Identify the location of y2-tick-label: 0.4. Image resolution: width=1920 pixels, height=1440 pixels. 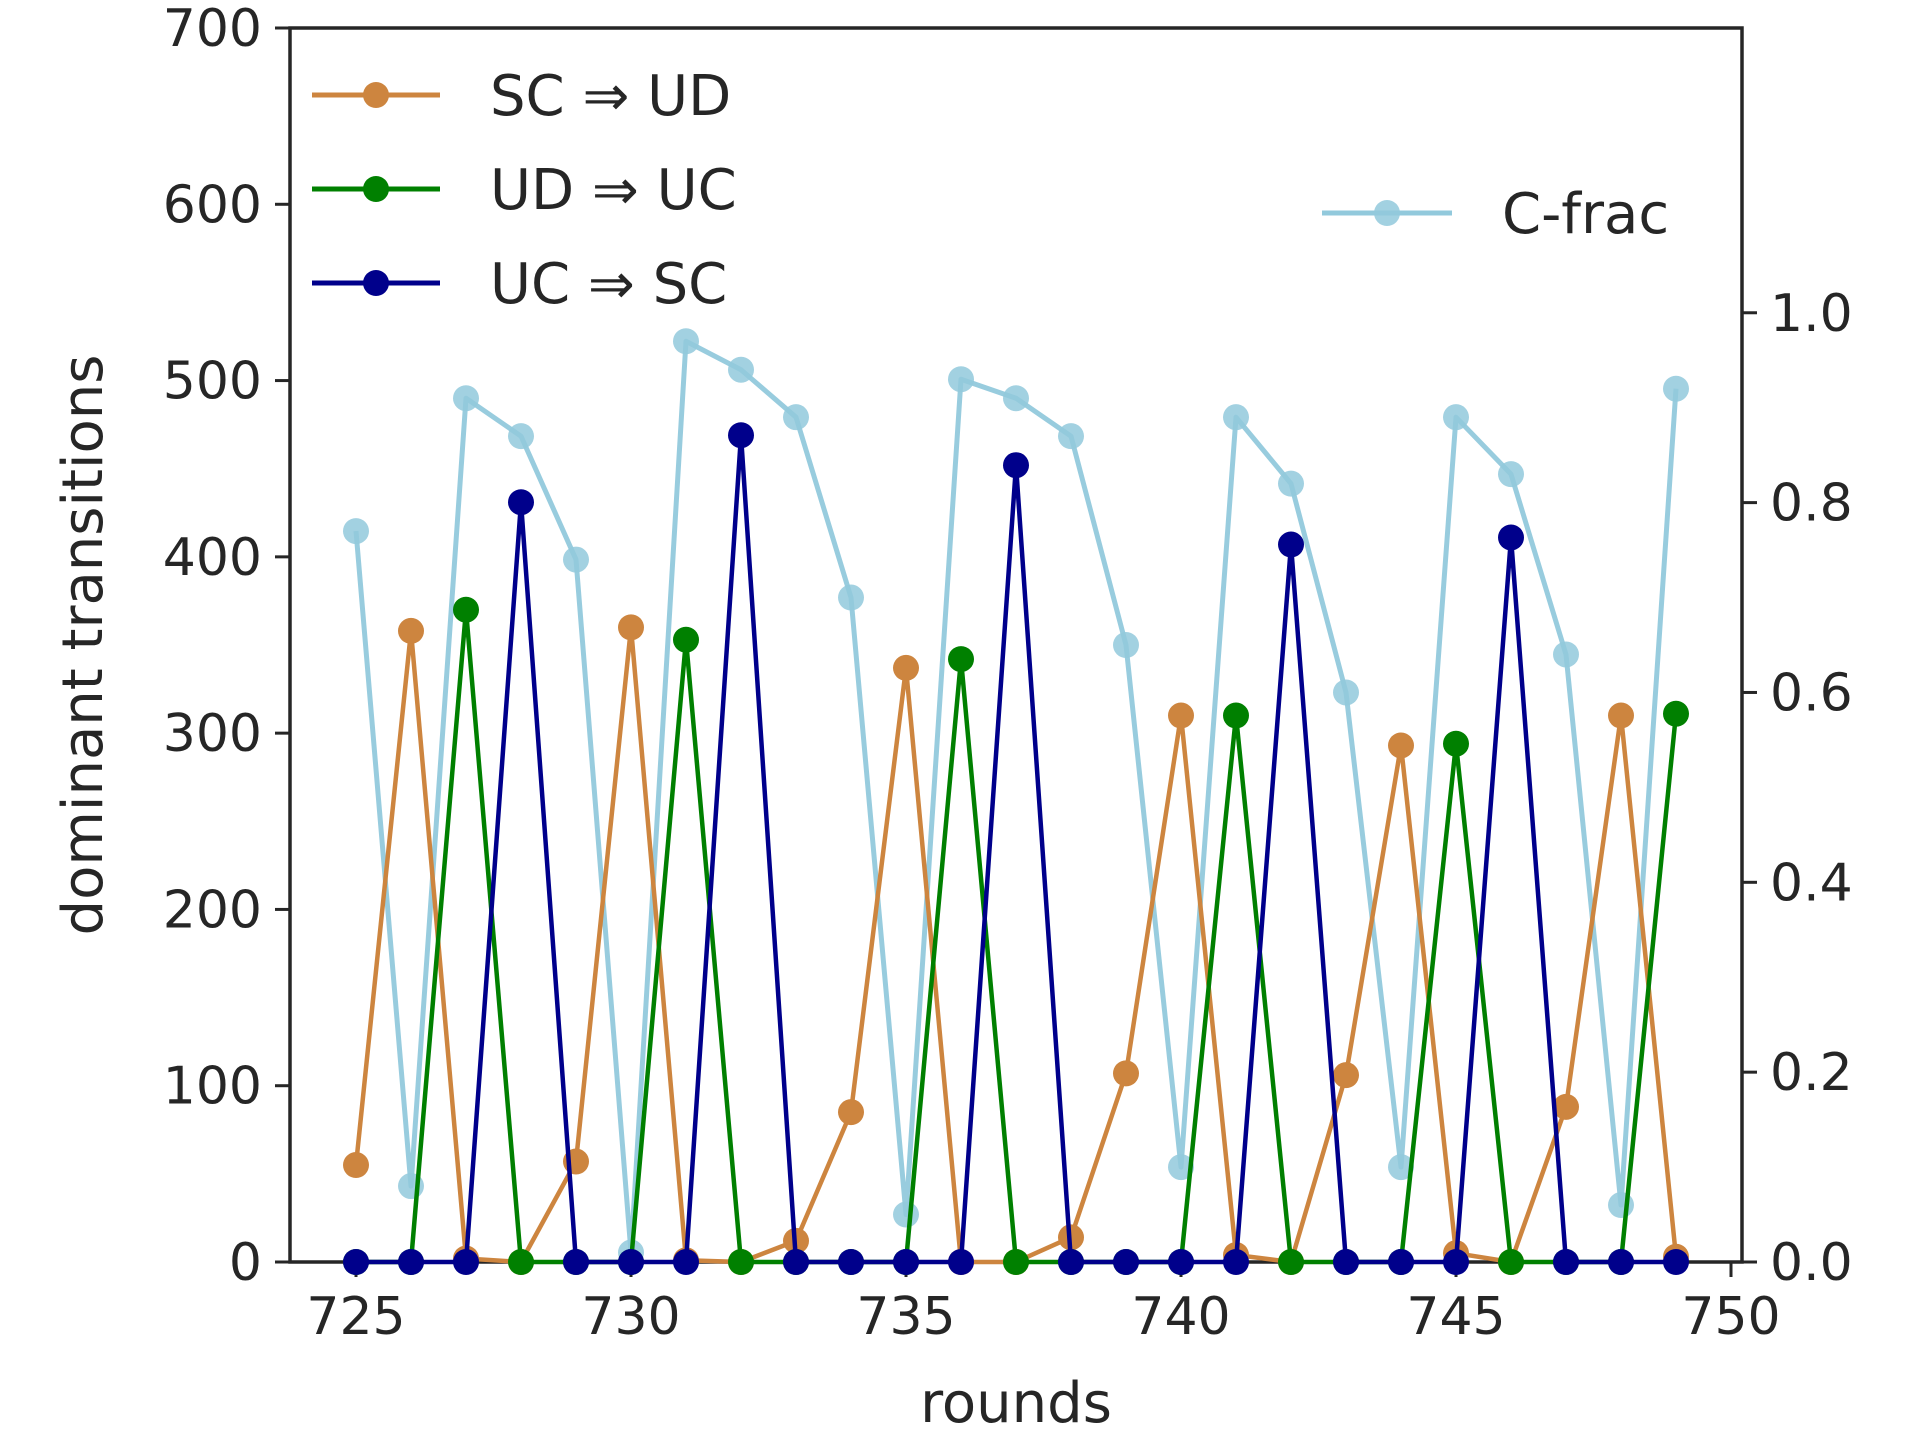
(1811, 883).